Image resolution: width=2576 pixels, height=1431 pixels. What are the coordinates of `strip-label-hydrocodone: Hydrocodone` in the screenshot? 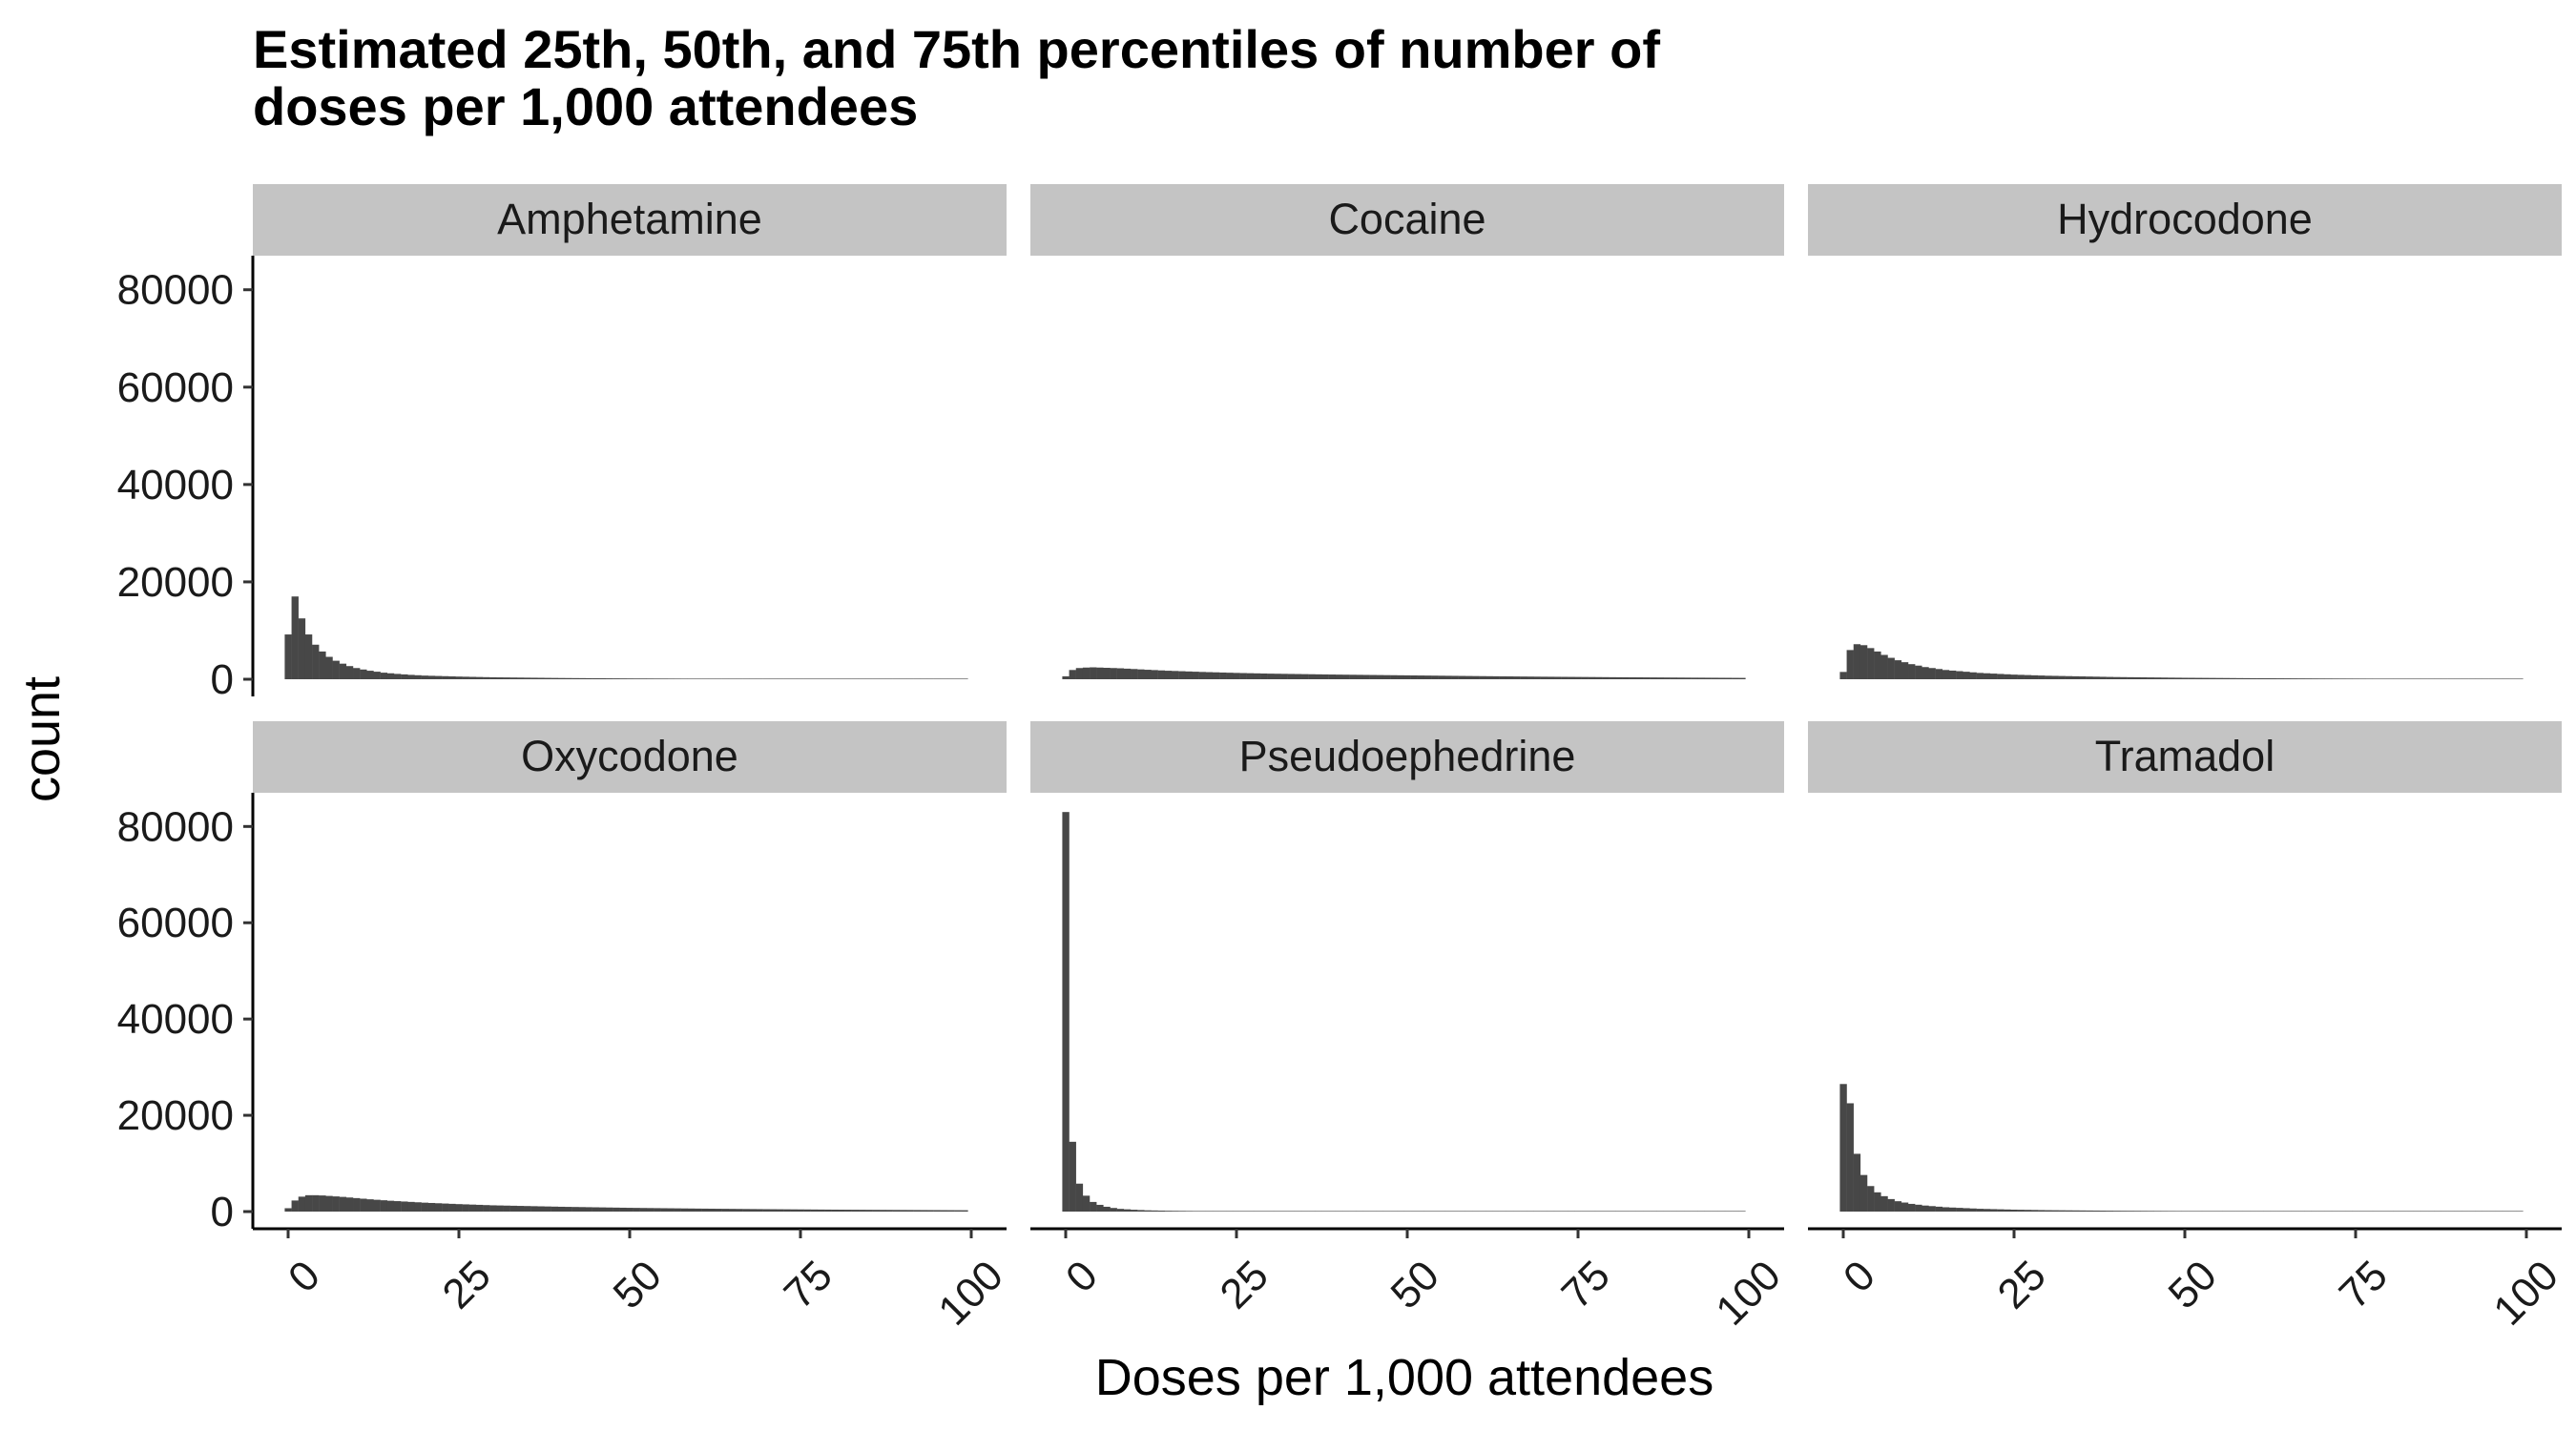 It's located at (2185, 219).